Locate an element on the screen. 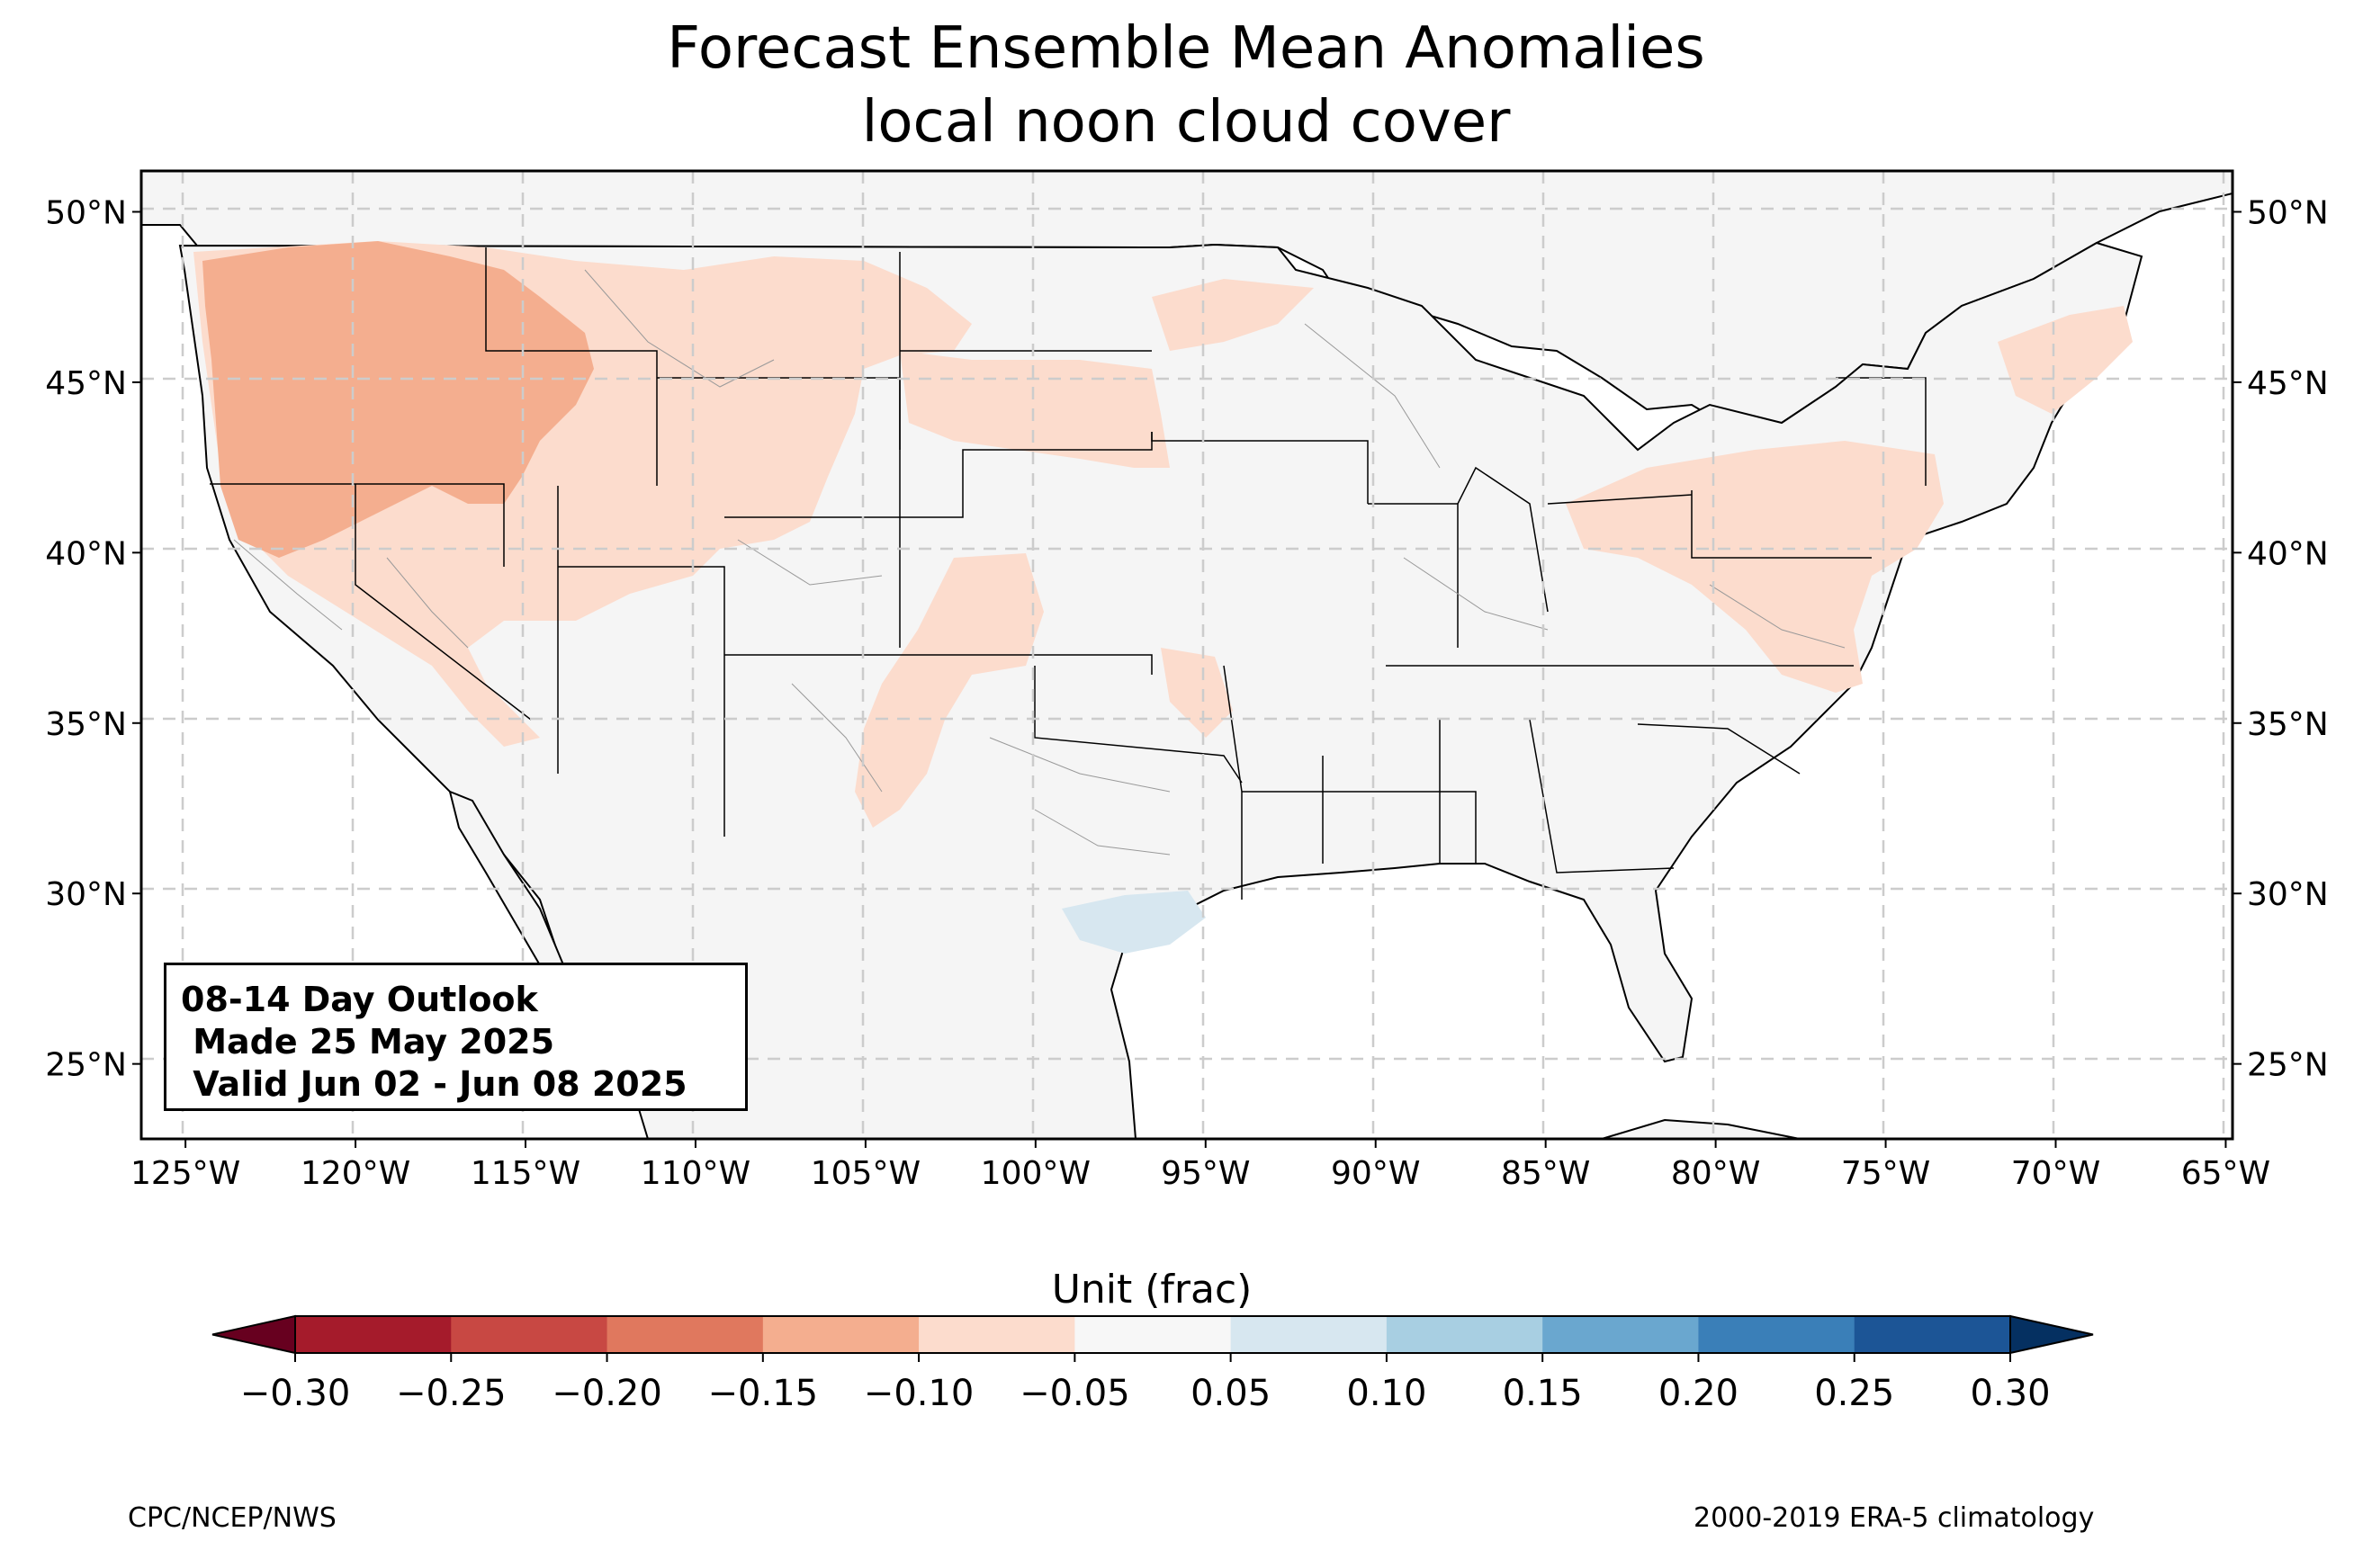 The image size is (2372, 1568). land-cuba is located at coordinates (1701, 1128).